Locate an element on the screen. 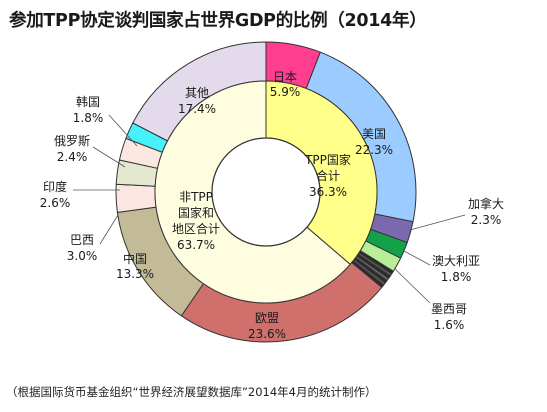 The width and height of the screenshot is (547, 412). label-india-value: 2.6% is located at coordinates (55, 203).